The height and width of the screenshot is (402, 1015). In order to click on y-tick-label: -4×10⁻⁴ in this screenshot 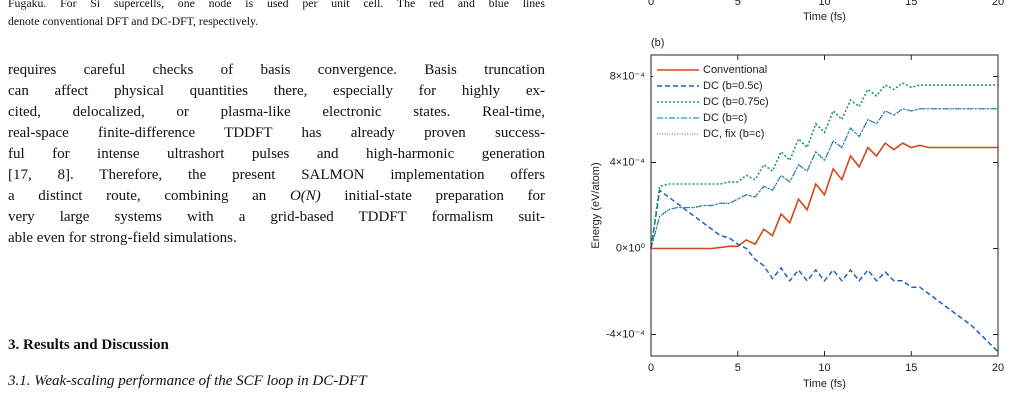, I will do `click(625, 334)`.